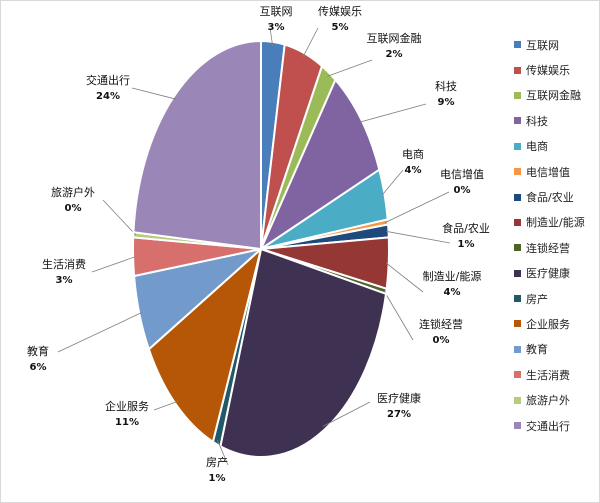 The image size is (600, 503). I want to click on slice-value-label: 11%, so click(127, 422).